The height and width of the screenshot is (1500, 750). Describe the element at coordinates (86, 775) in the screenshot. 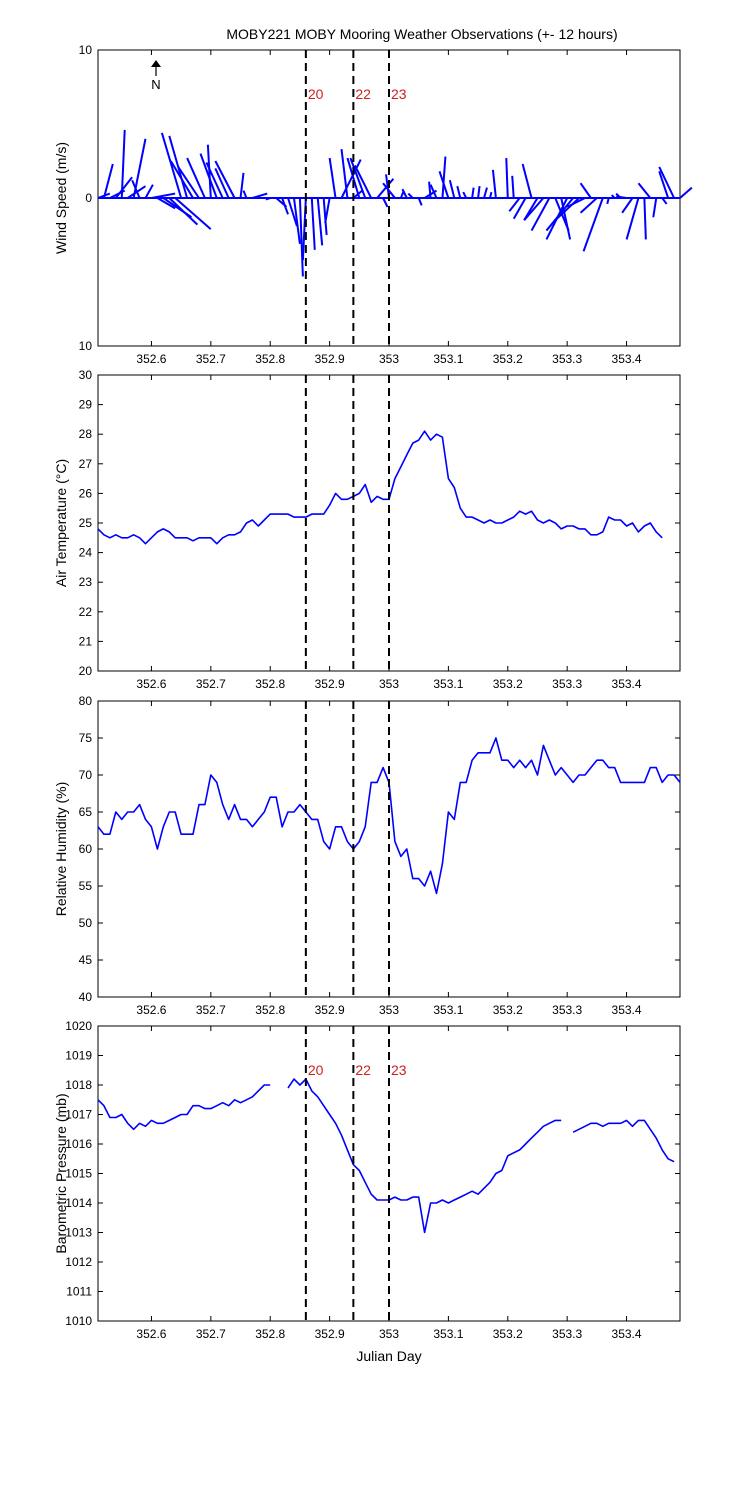

I see `y-tick-label: 70` at that location.